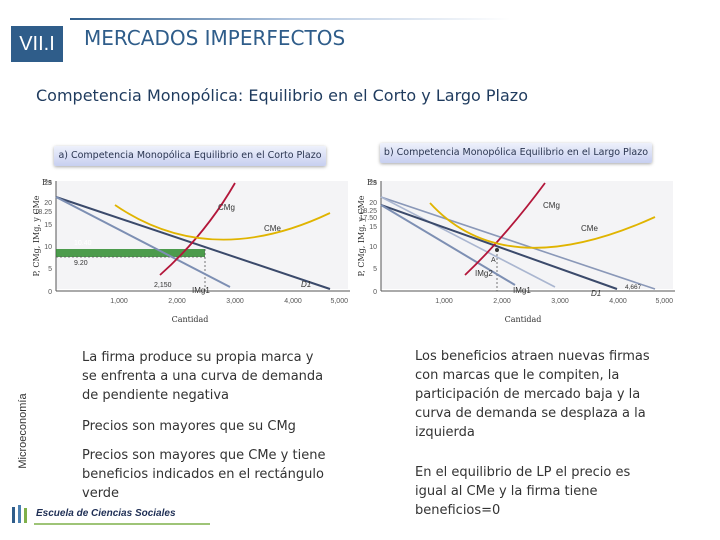  What do you see at coordinates (373, 203) in the screenshot?
I see `panel-b-ytick-20: 20` at bounding box center [373, 203].